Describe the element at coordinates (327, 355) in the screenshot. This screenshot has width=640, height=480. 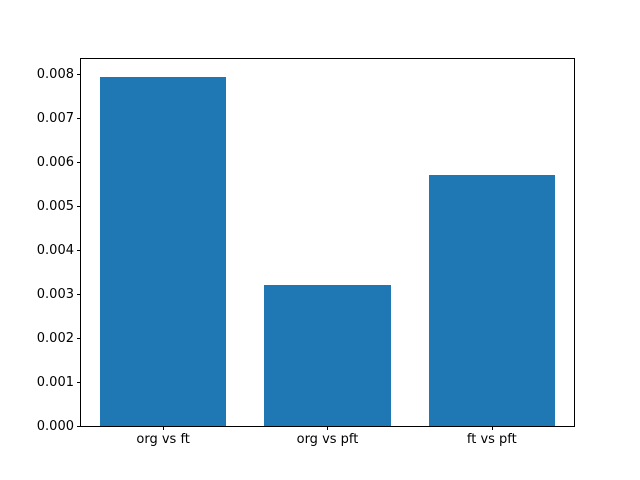
I see `bar-org-vs-pft` at that location.